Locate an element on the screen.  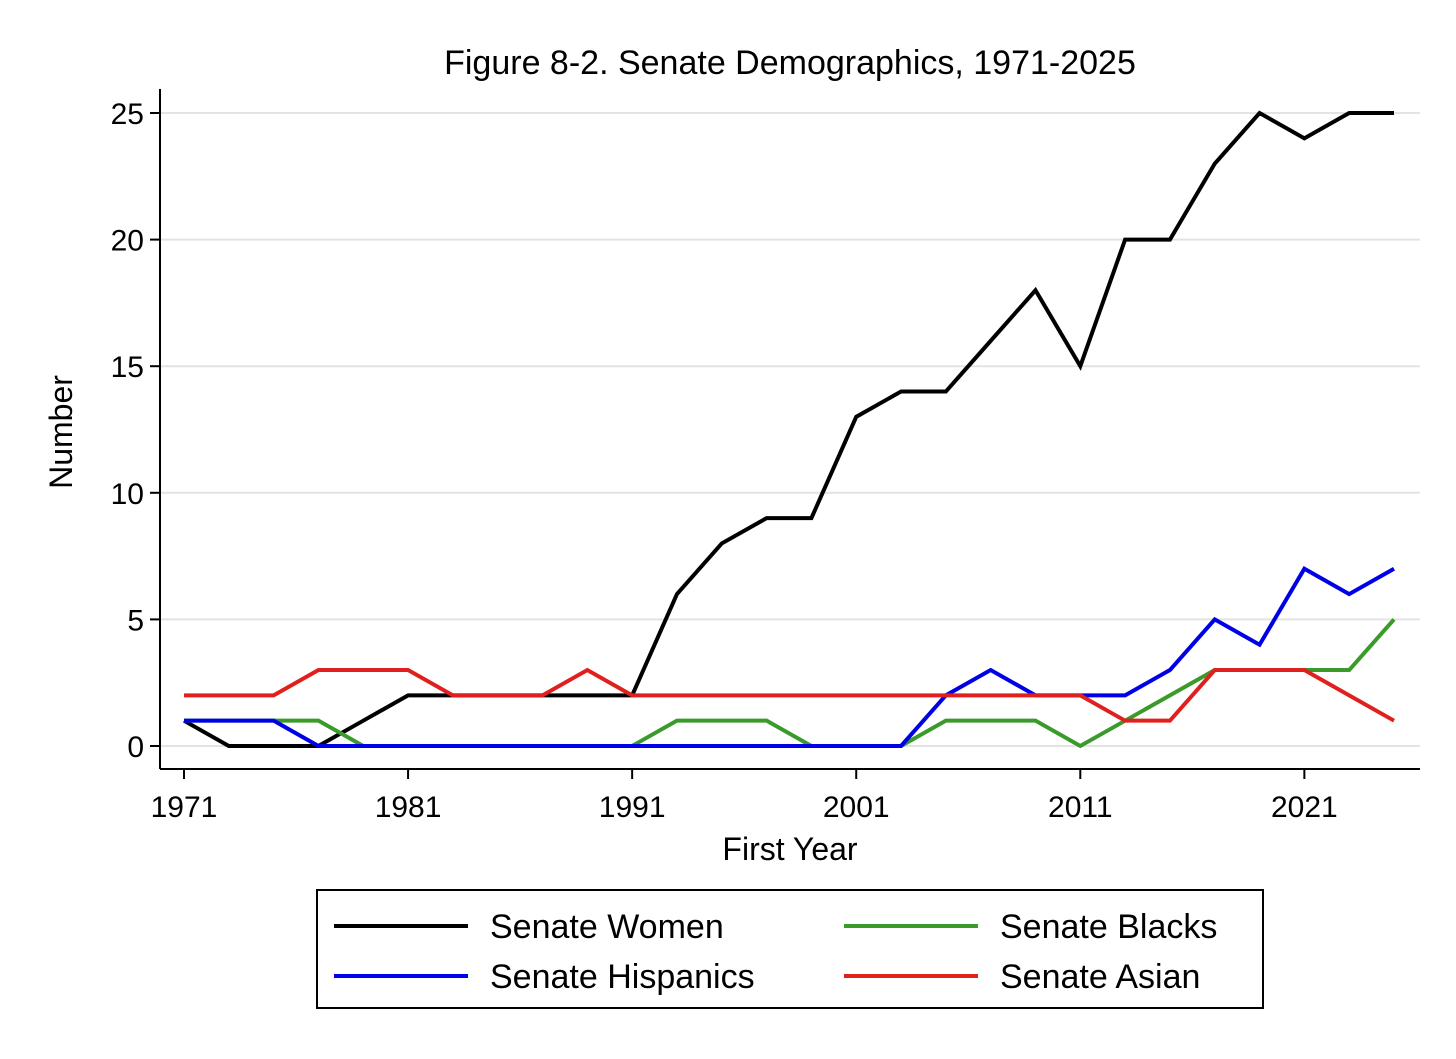
y-axis-label: Number is located at coordinates (61, 432).